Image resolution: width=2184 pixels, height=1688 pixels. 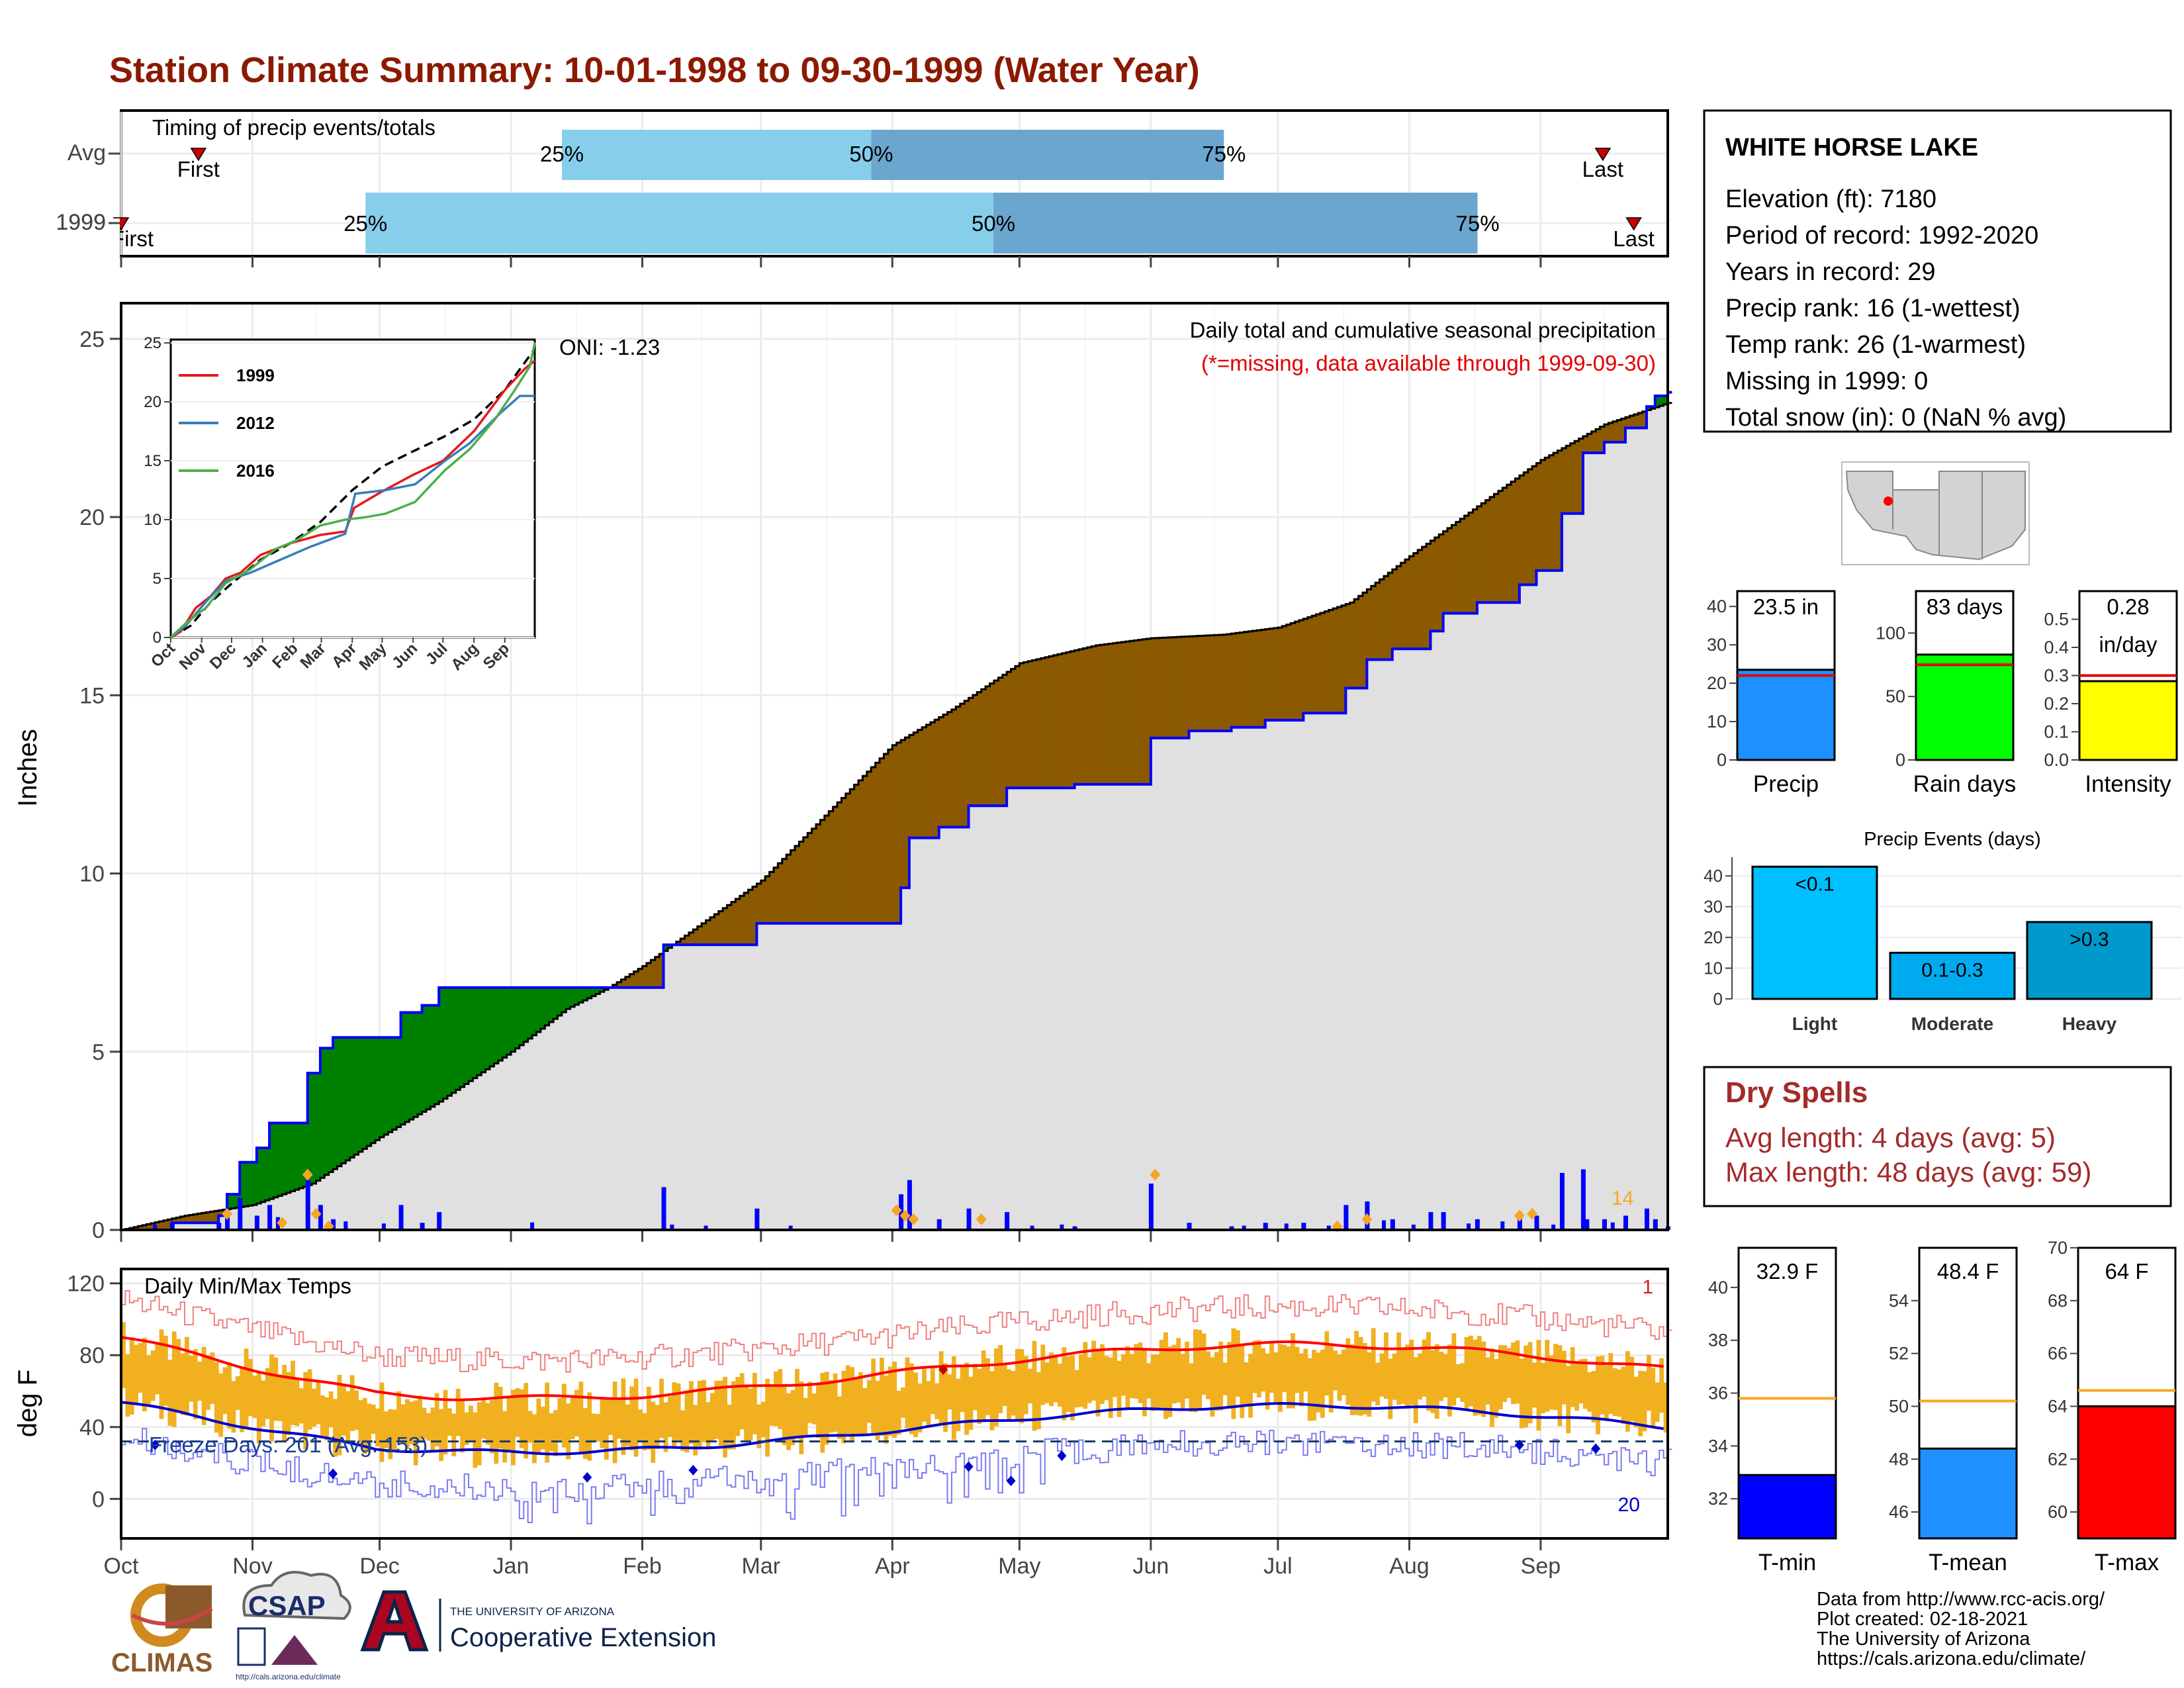 What do you see at coordinates (1881, 236) in the screenshot?
I see `station-line: Period of record: 1992-2020` at bounding box center [1881, 236].